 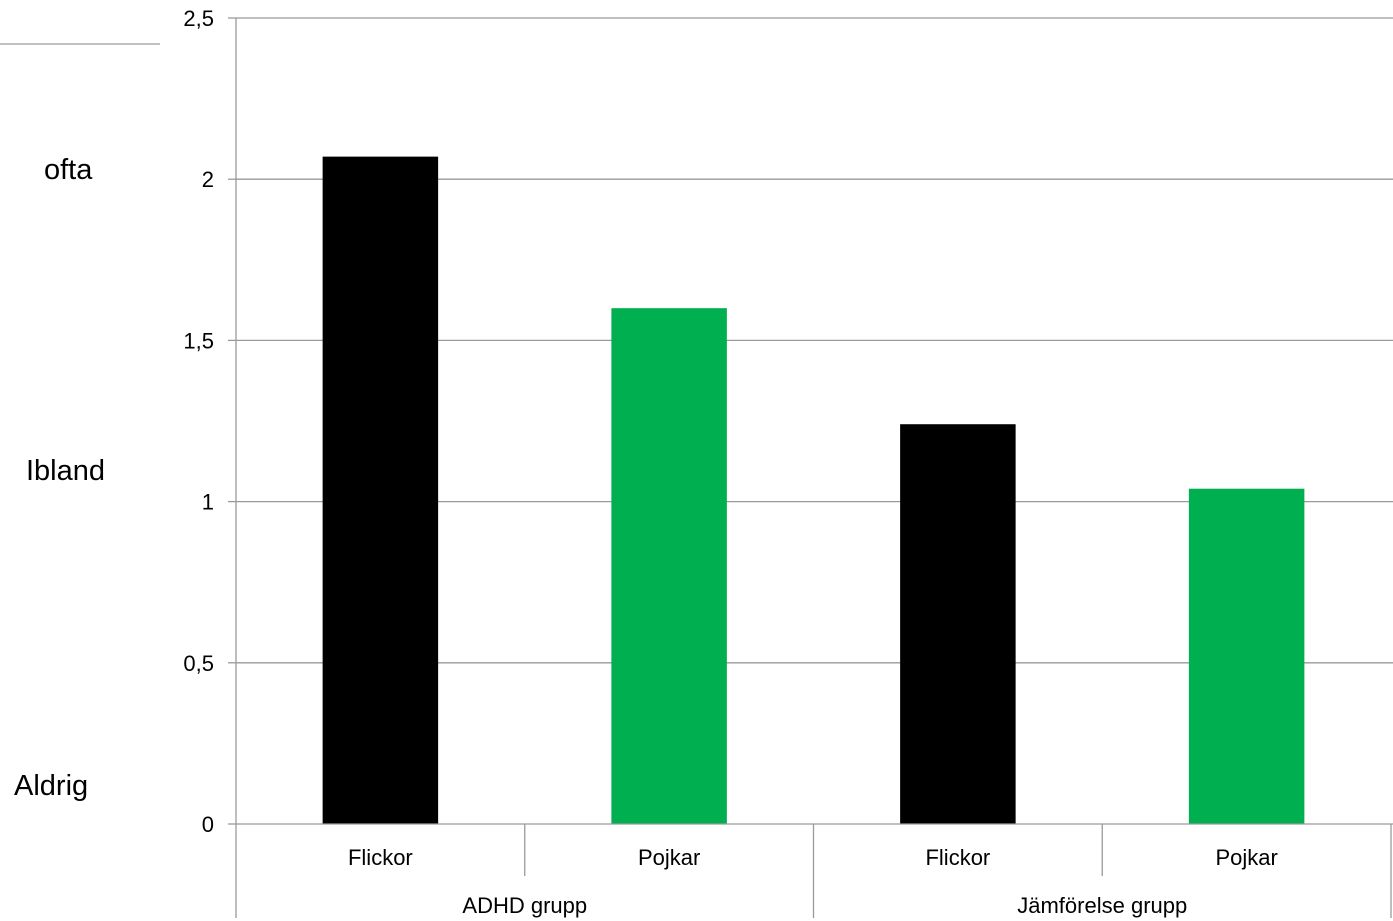 What do you see at coordinates (208, 502) in the screenshot?
I see `y-tick-label: 1` at bounding box center [208, 502].